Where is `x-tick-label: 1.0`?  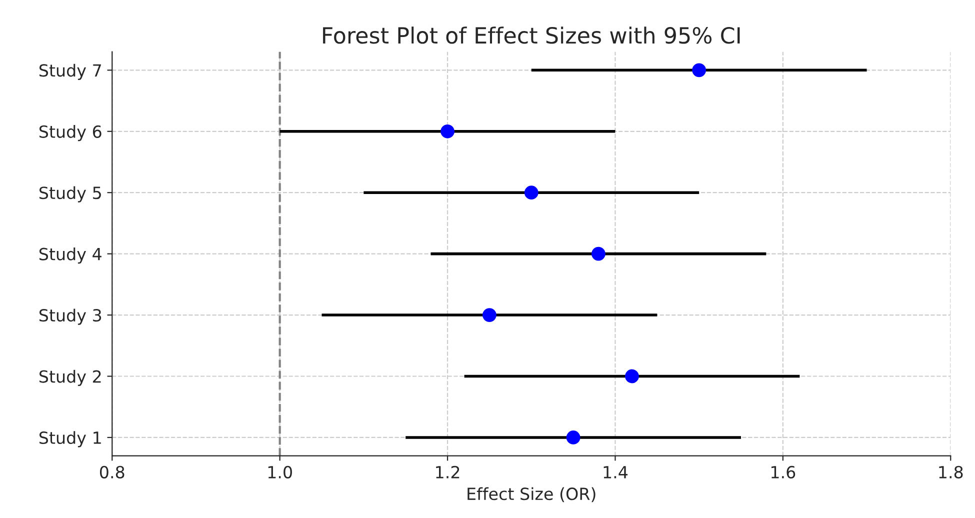 x-tick-label: 1.0 is located at coordinates (280, 472).